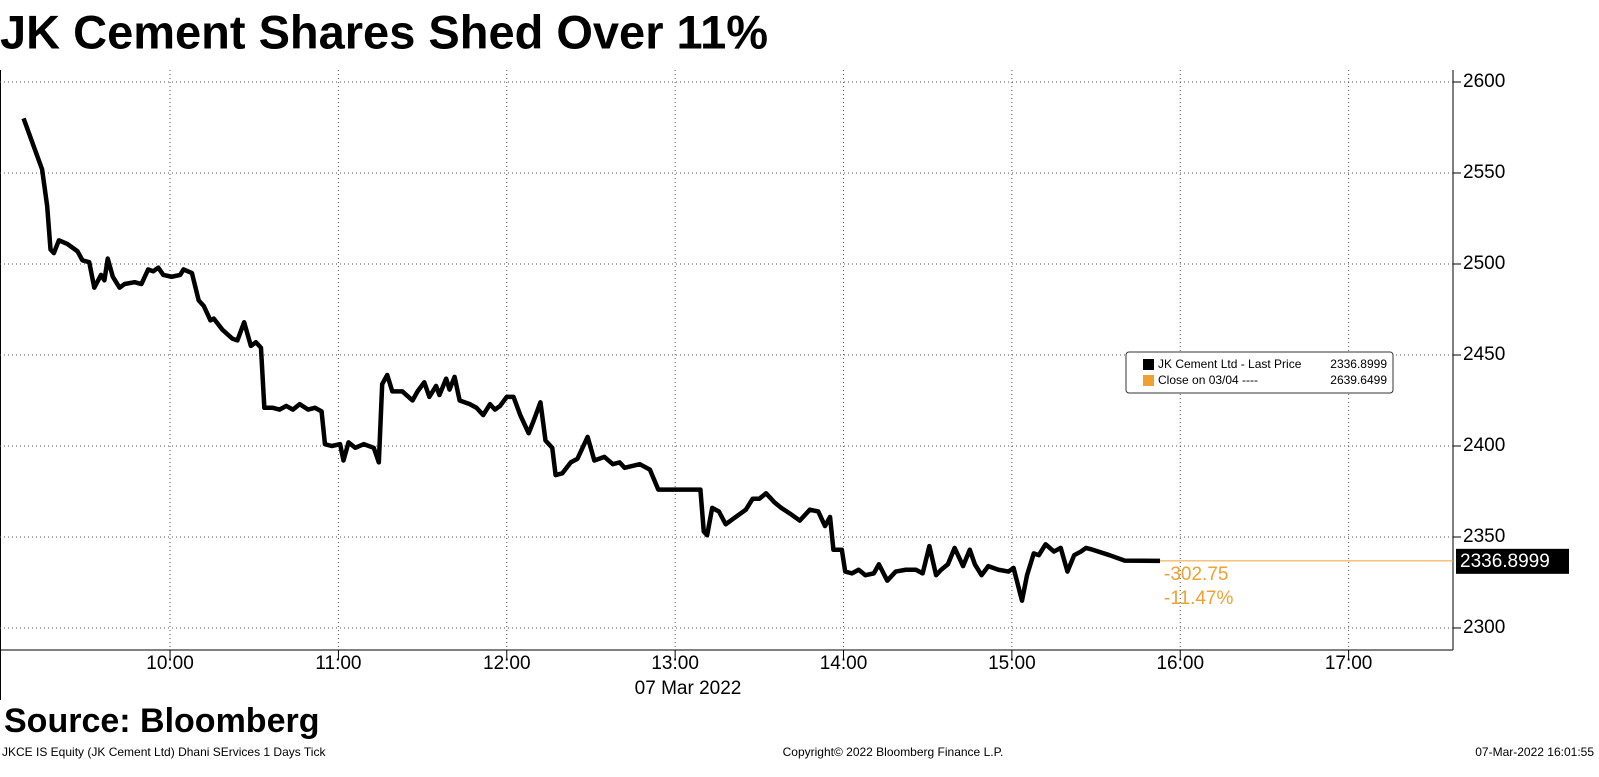 This screenshot has height=777, width=1599. Describe the element at coordinates (338, 663) in the screenshot. I see `x-tick-label: 11:00` at that location.